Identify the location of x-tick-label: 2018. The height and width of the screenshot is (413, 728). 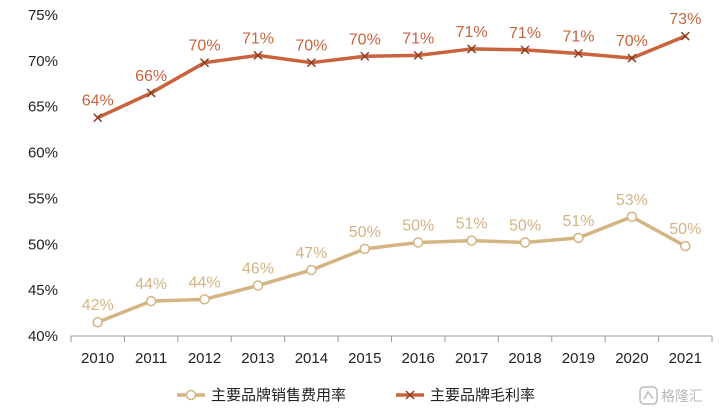
(524, 358).